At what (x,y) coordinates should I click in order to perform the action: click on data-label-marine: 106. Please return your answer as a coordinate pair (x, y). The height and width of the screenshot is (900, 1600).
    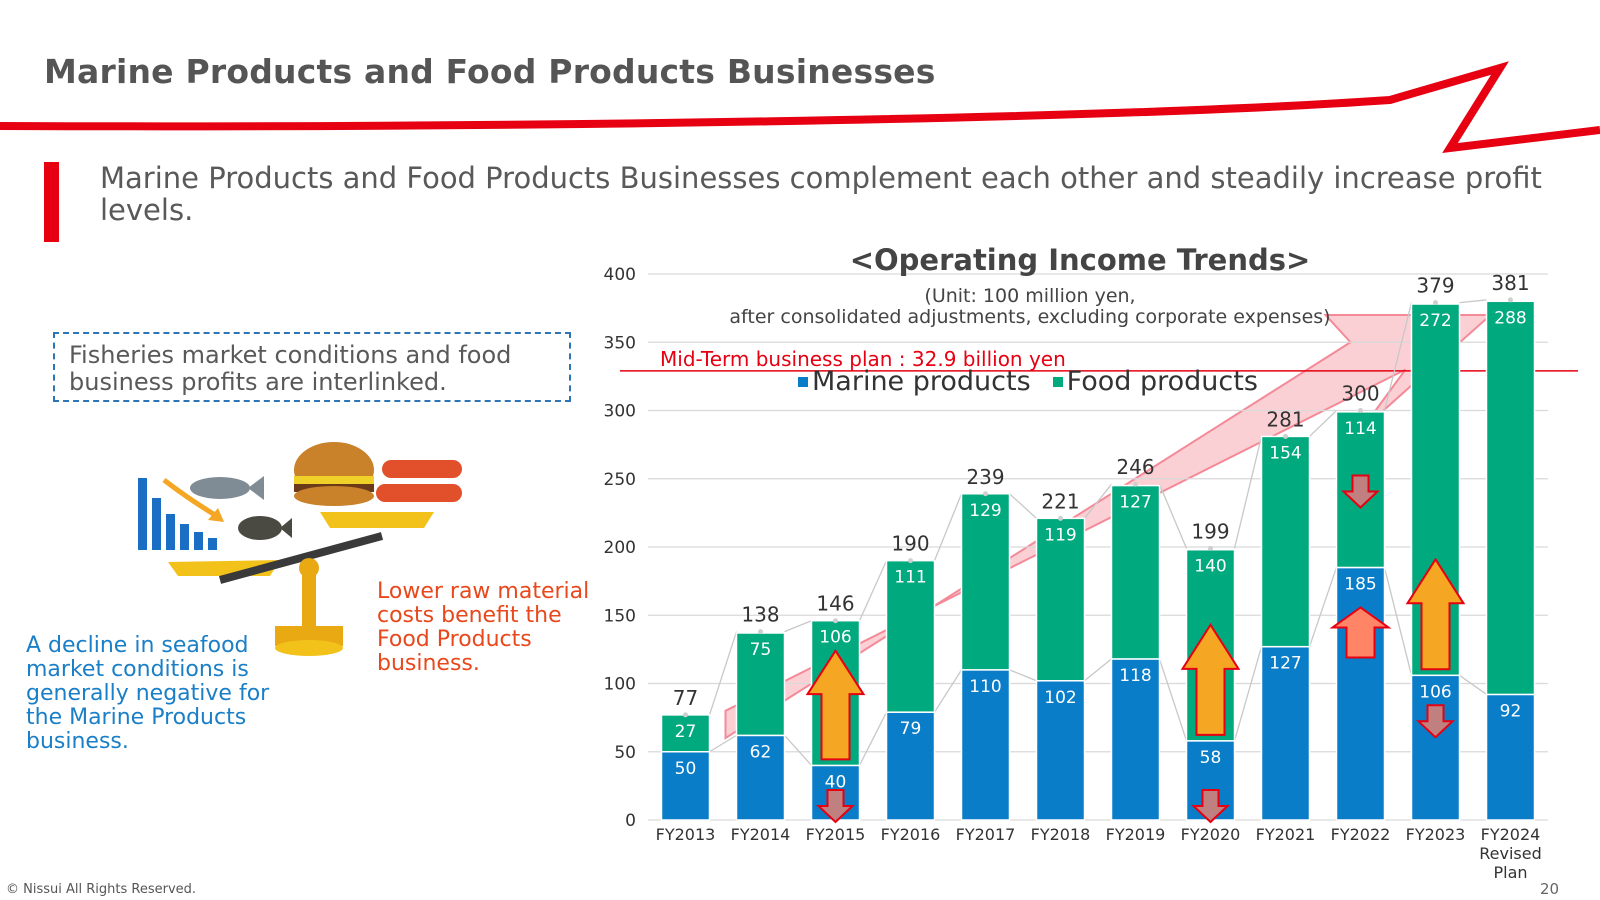
    Looking at the image, I should click on (1435, 692).